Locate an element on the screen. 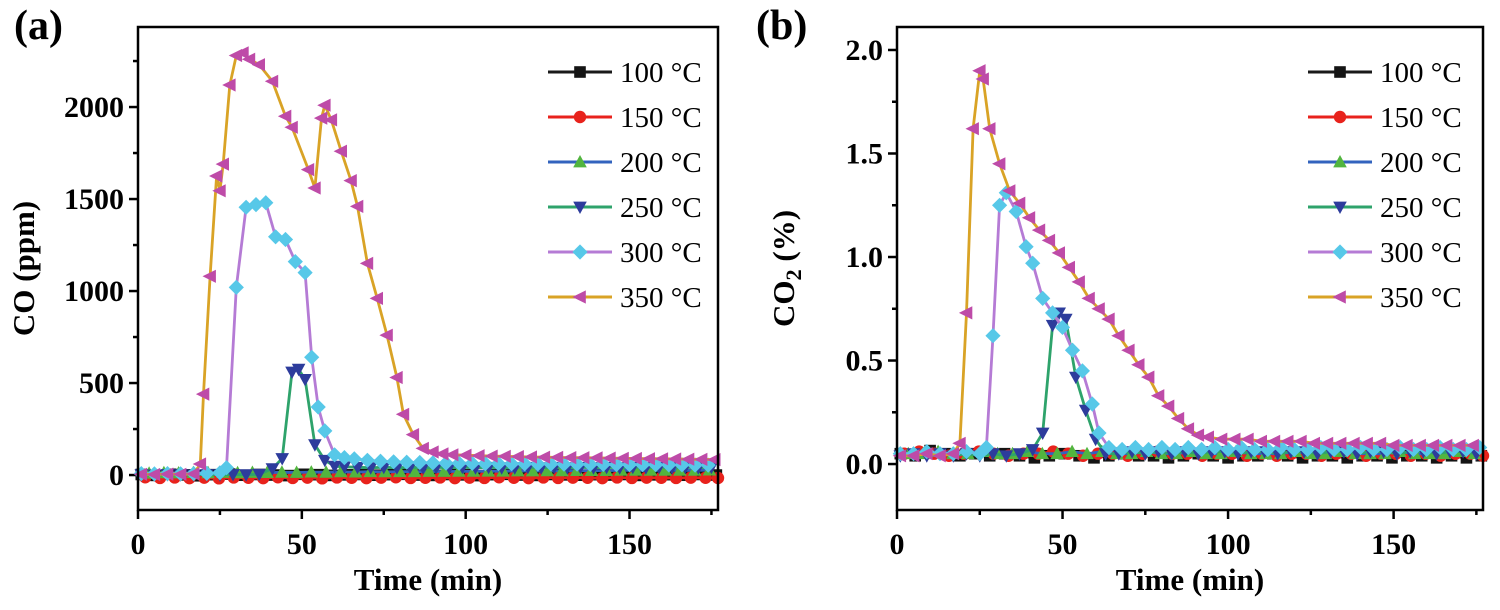  legend-label: 100 °C is located at coordinates (1421, 73).